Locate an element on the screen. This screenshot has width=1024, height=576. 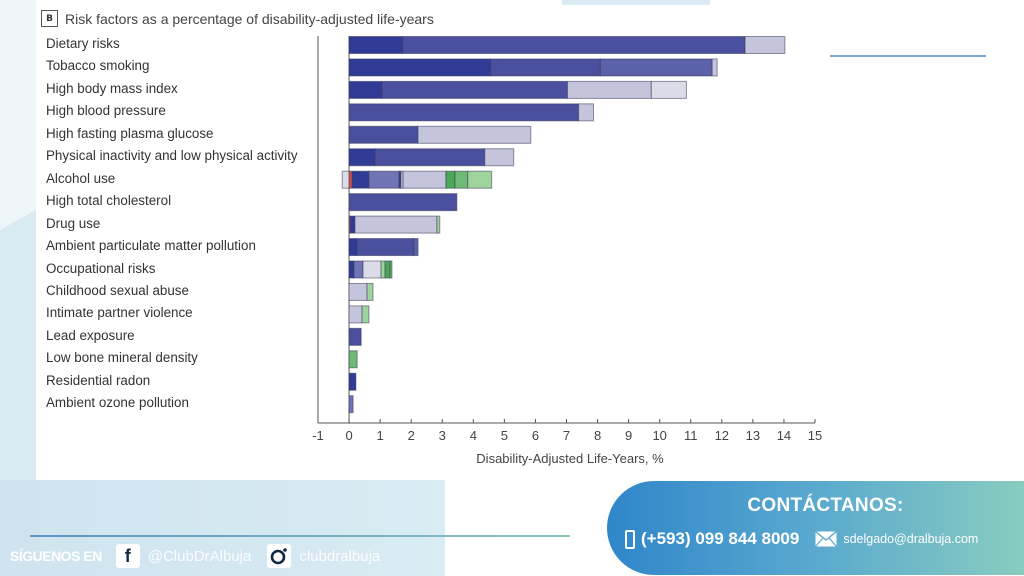
x-tick-label: 14 is located at coordinates (784, 435).